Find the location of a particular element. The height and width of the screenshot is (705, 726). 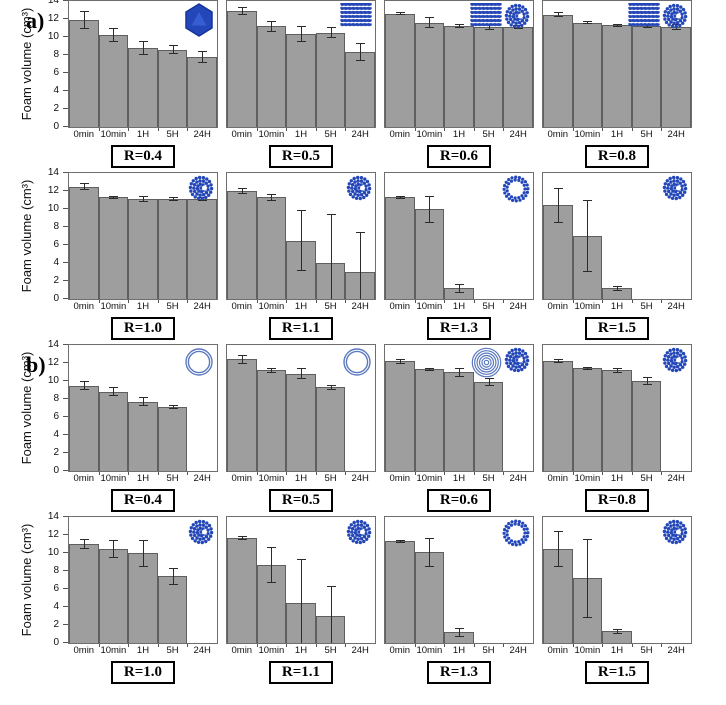

y-tick-label: 4 is located at coordinates (56, 606).